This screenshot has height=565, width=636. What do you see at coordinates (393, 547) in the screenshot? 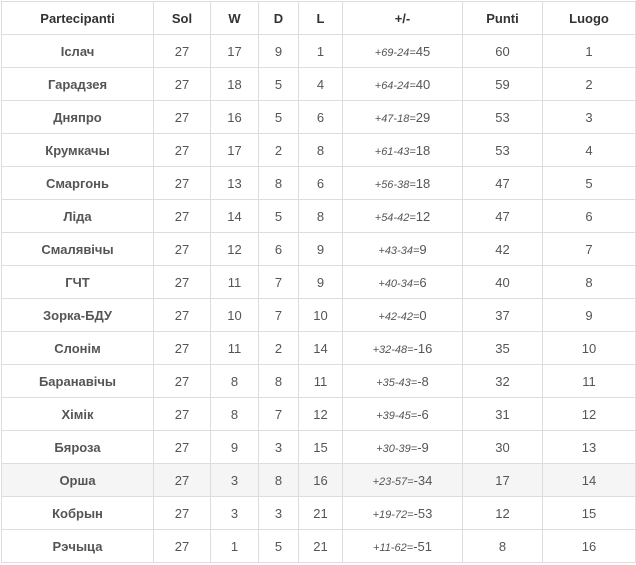
I see `goals: +11-62=` at bounding box center [393, 547].